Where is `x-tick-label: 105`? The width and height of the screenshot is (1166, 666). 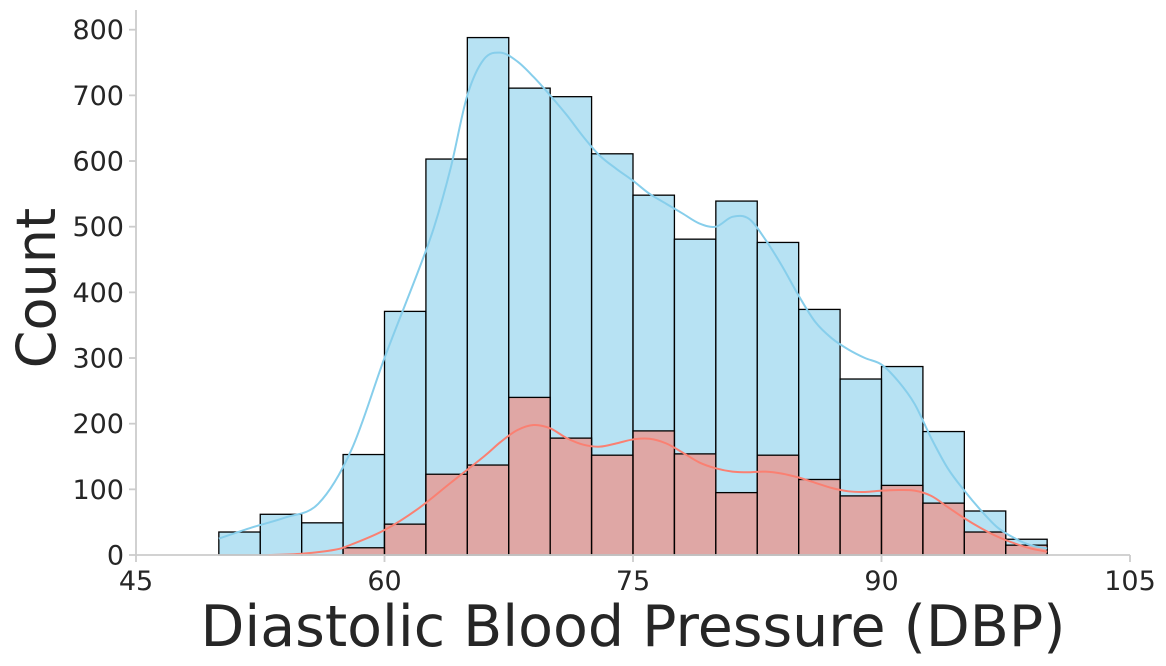
x-tick-label: 105 is located at coordinates (1130, 581).